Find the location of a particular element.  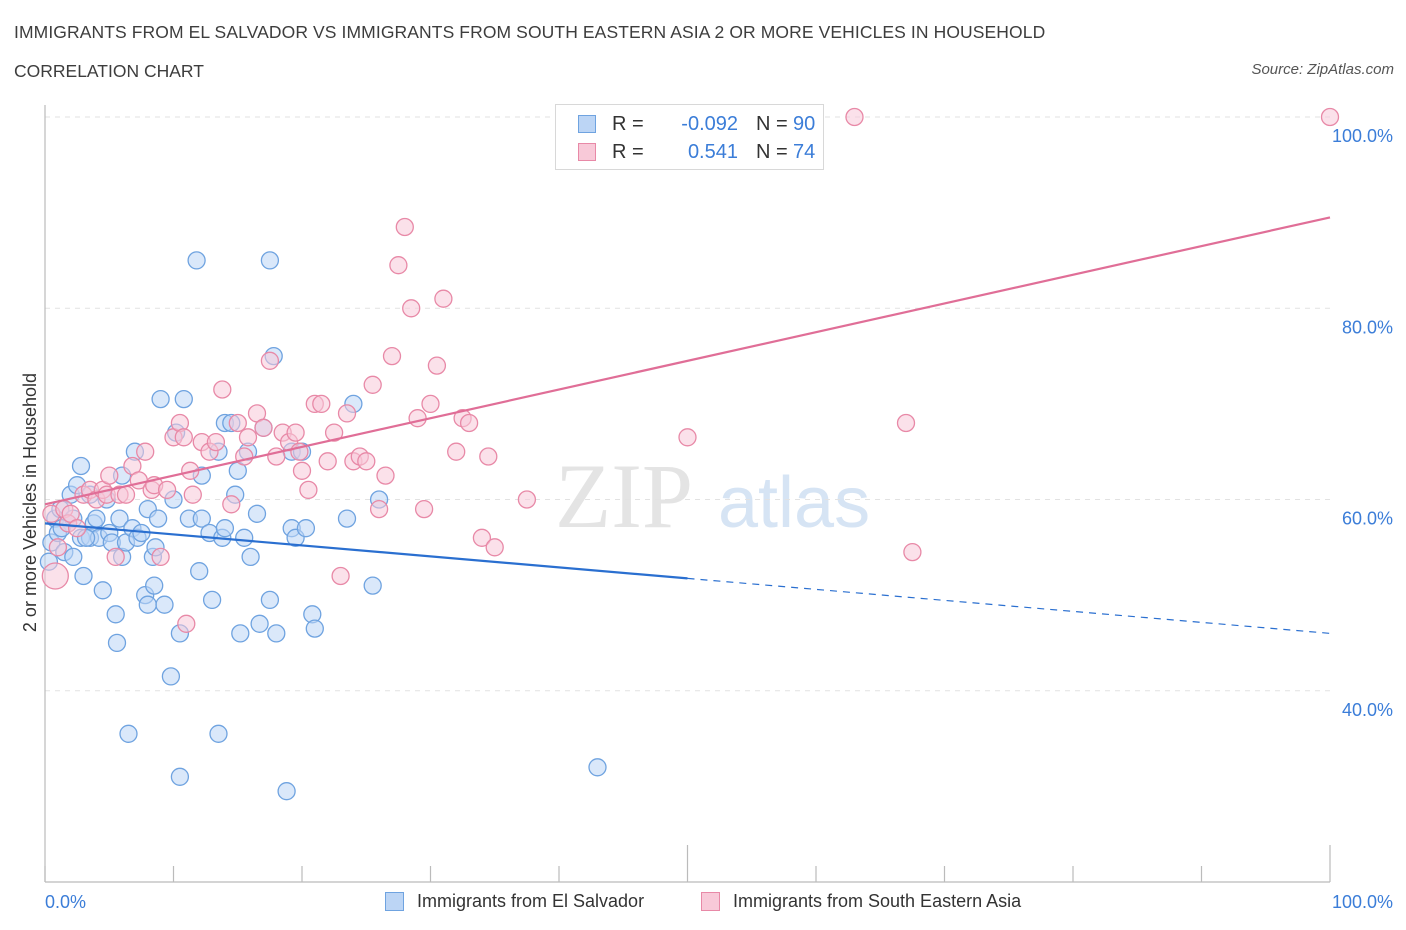

watermark-zip: ZIP is located at coordinates (624, 496).